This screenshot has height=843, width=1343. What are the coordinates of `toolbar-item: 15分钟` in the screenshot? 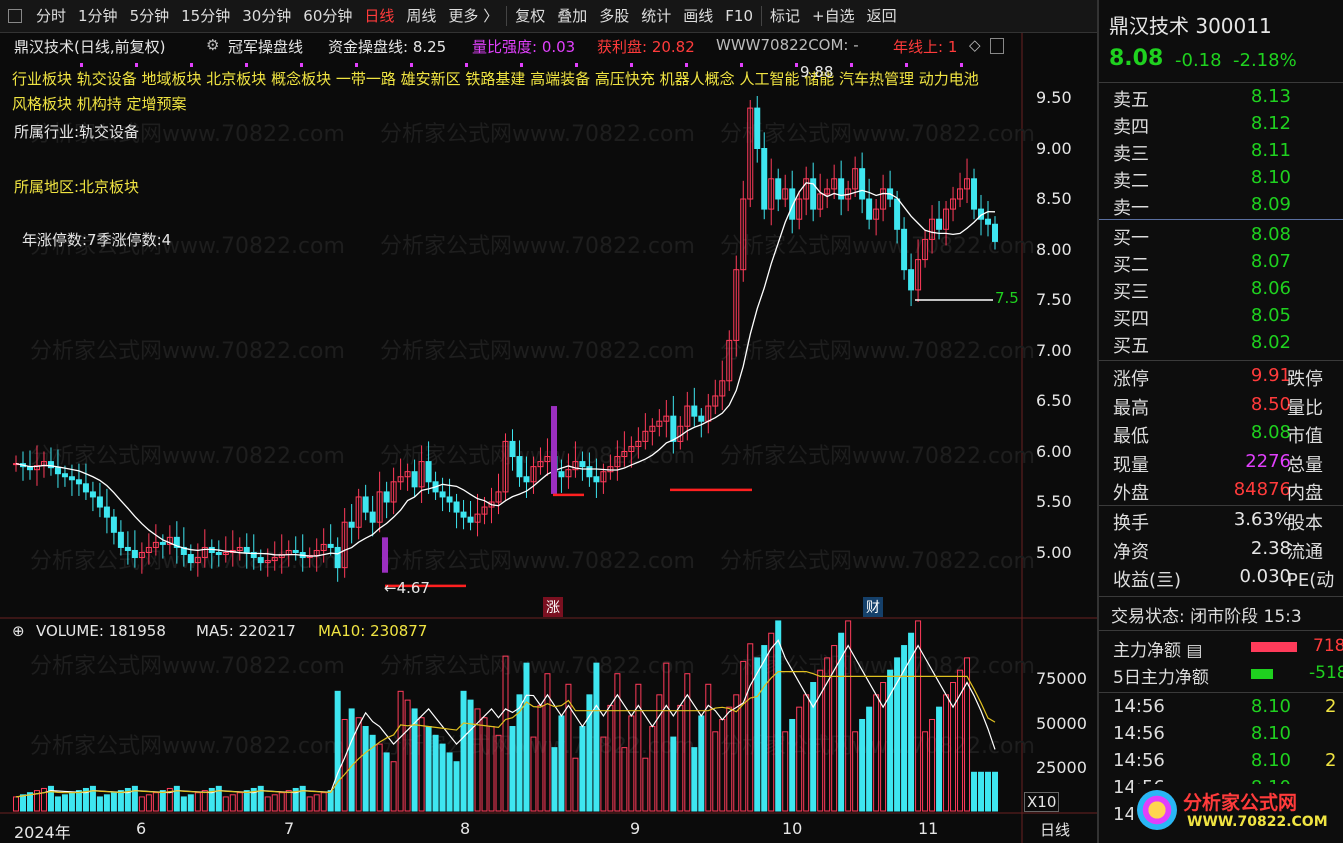 It's located at (206, 16).